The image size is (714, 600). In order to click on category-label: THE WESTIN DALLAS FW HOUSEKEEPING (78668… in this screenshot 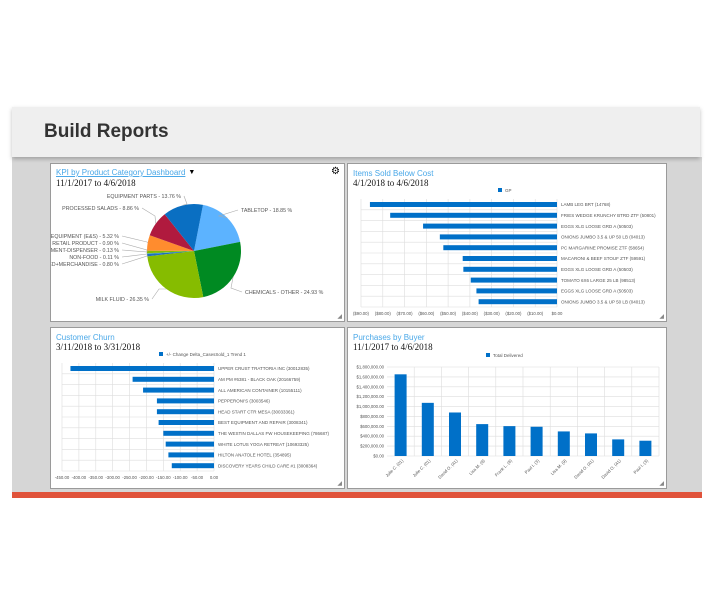, I will do `click(274, 433)`.